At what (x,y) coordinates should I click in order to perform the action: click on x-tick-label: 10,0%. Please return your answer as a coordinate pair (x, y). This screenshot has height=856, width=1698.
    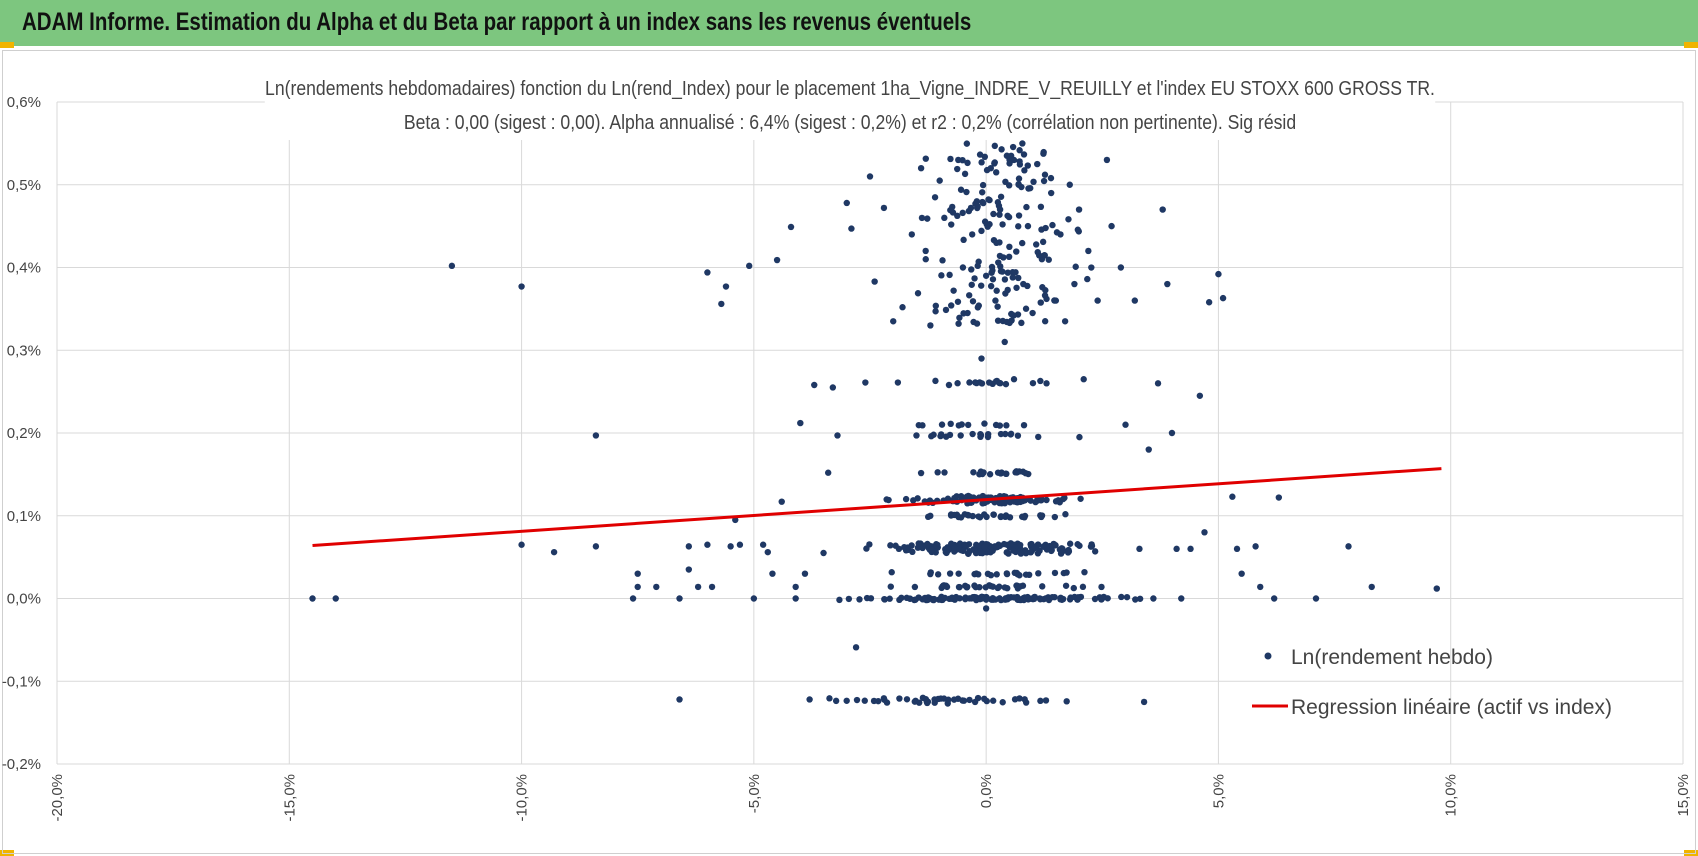
    Looking at the image, I should click on (1451, 795).